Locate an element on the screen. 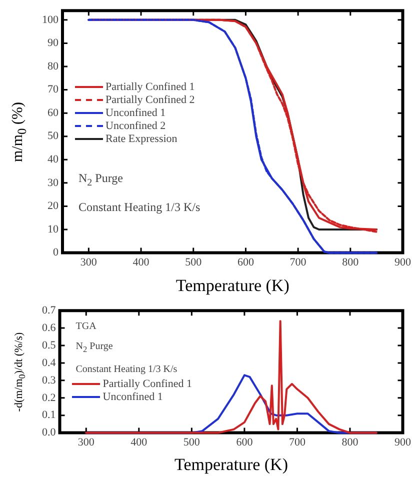  y-tick-label: 30 is located at coordinates (53, 182).